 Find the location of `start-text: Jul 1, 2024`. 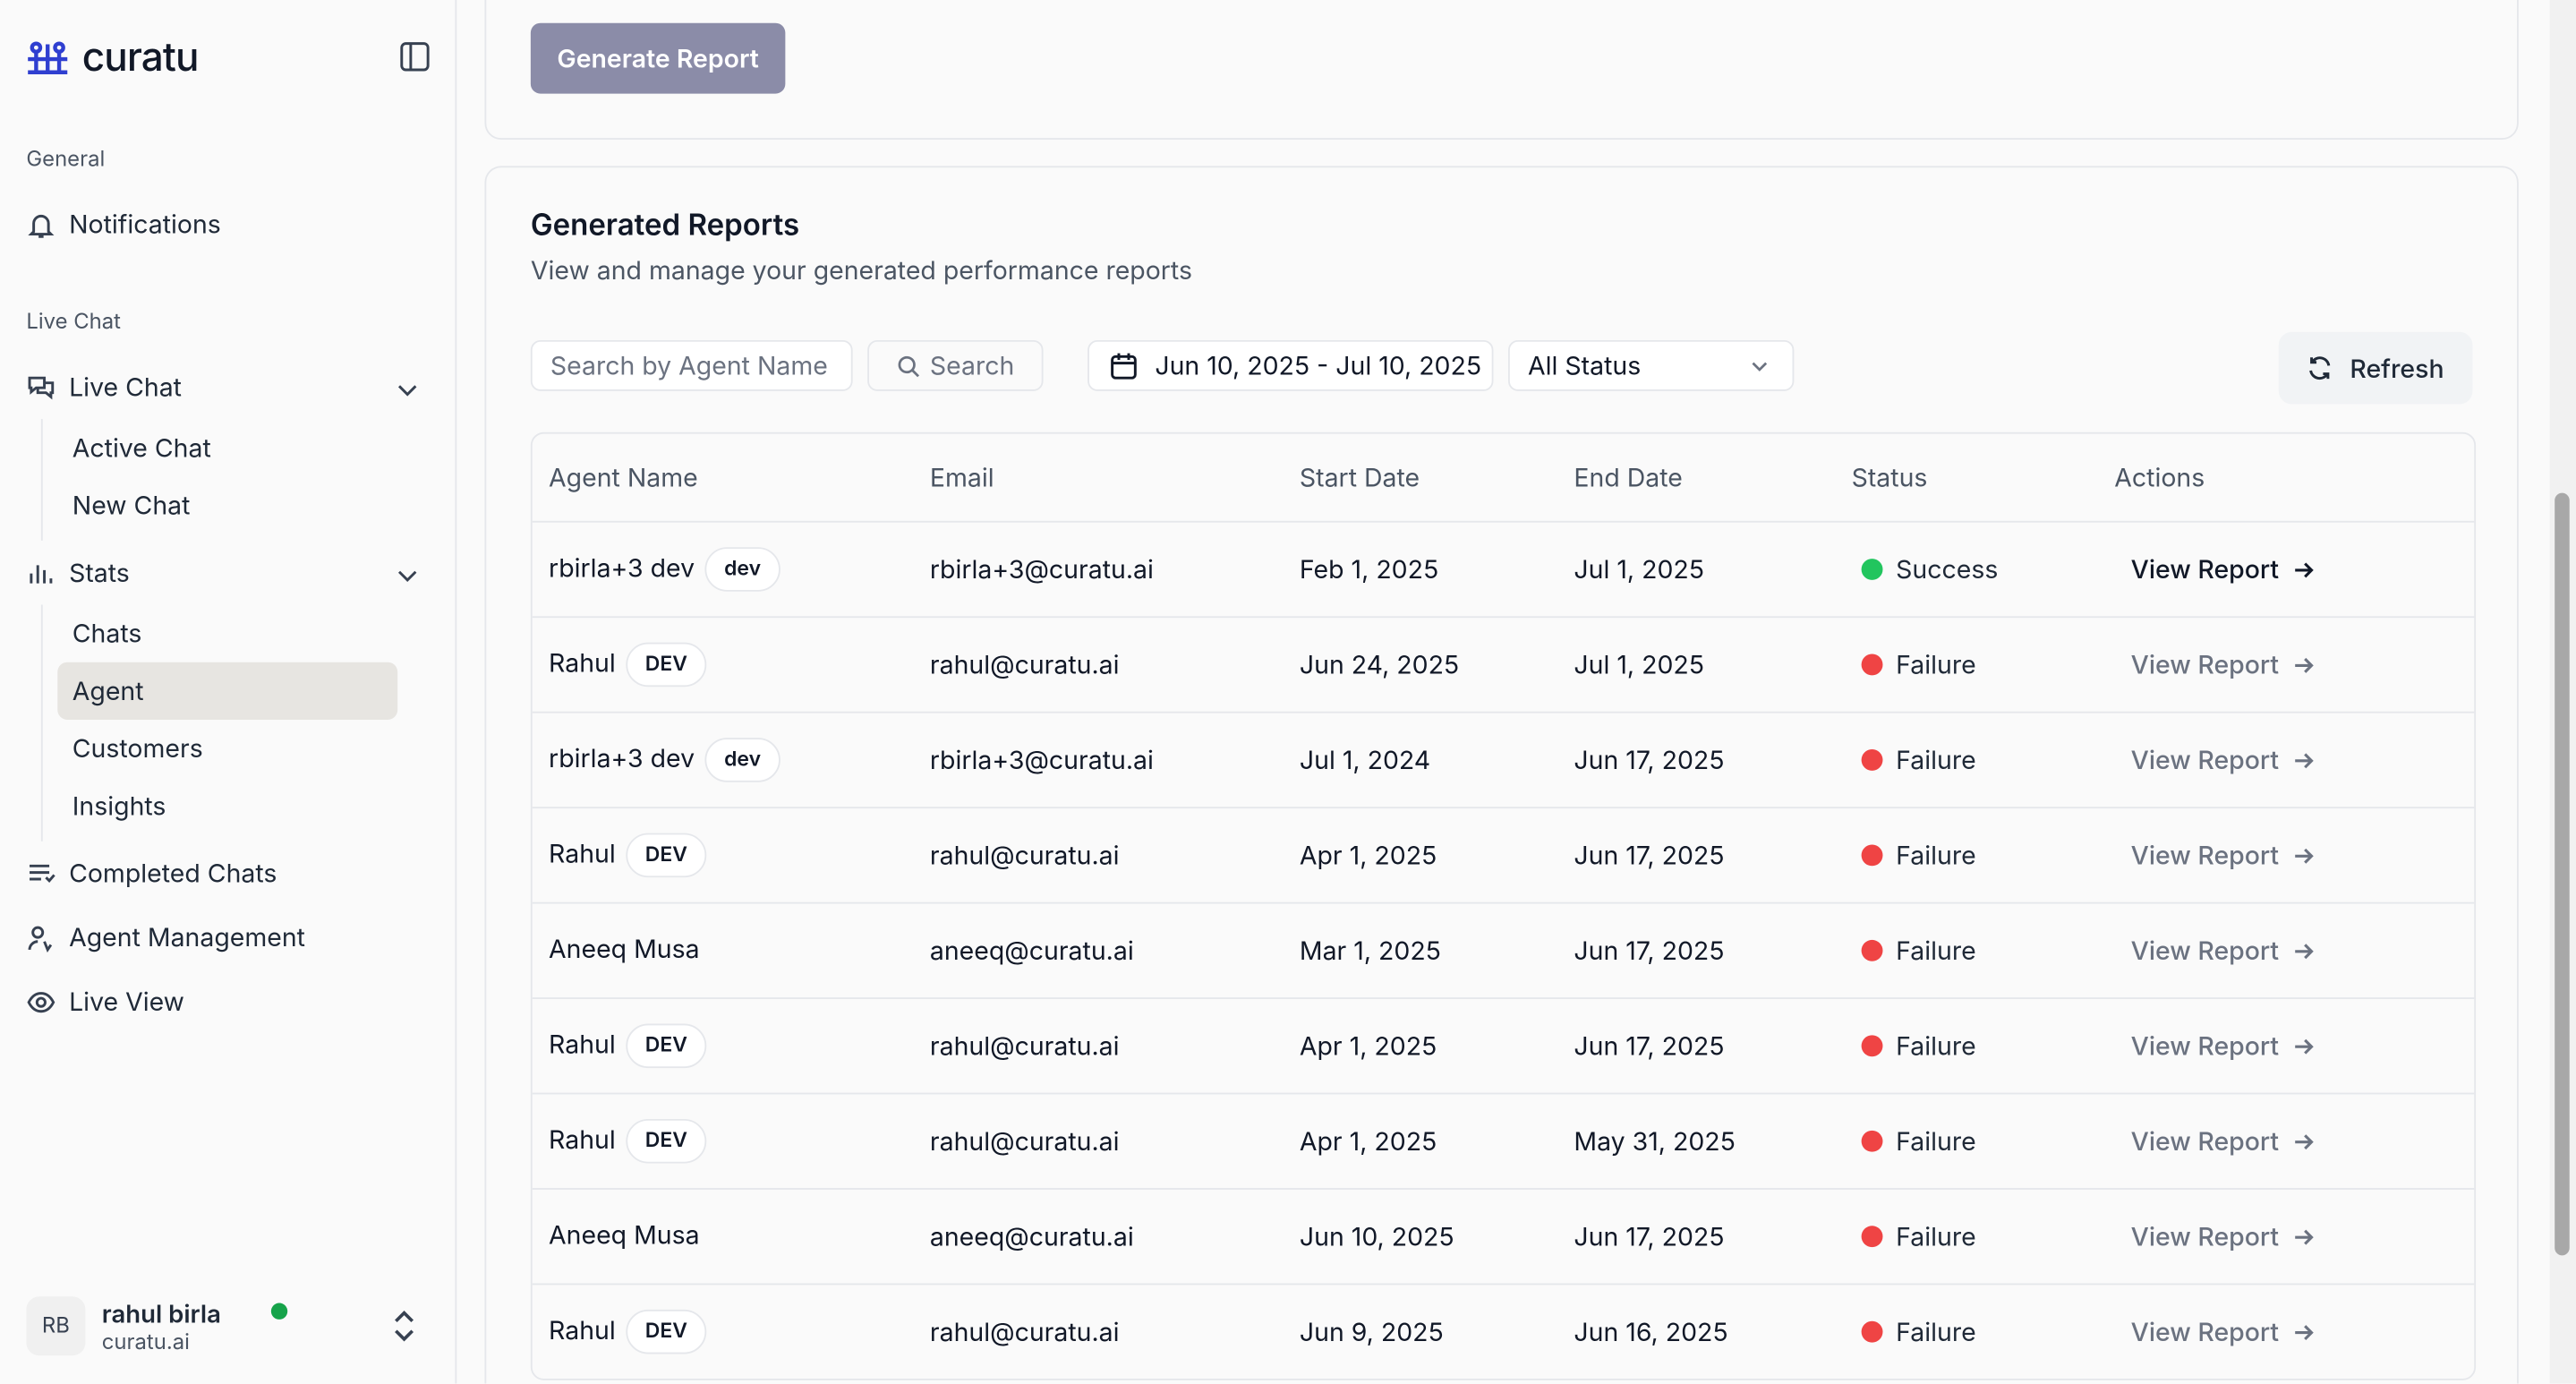

start-text: Jul 1, 2024 is located at coordinates (1365, 760).